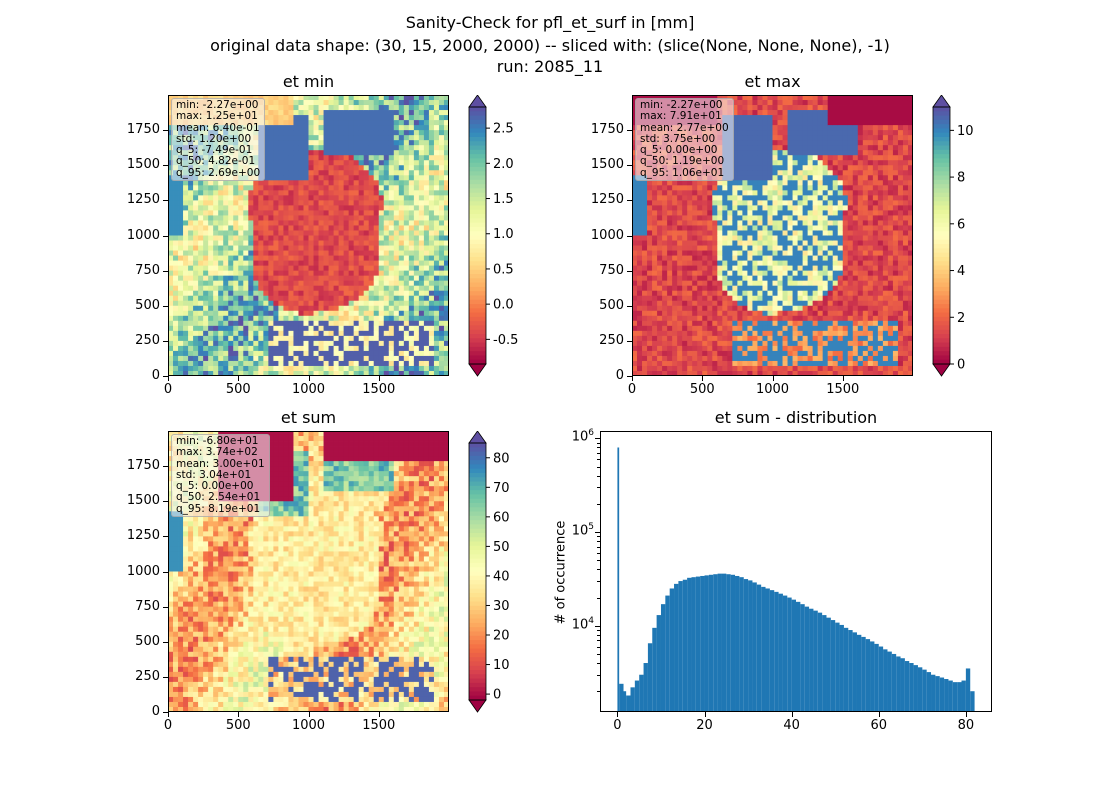 The height and width of the screenshot is (800, 1100). I want to click on colorbar-segment, so click(477, 255).